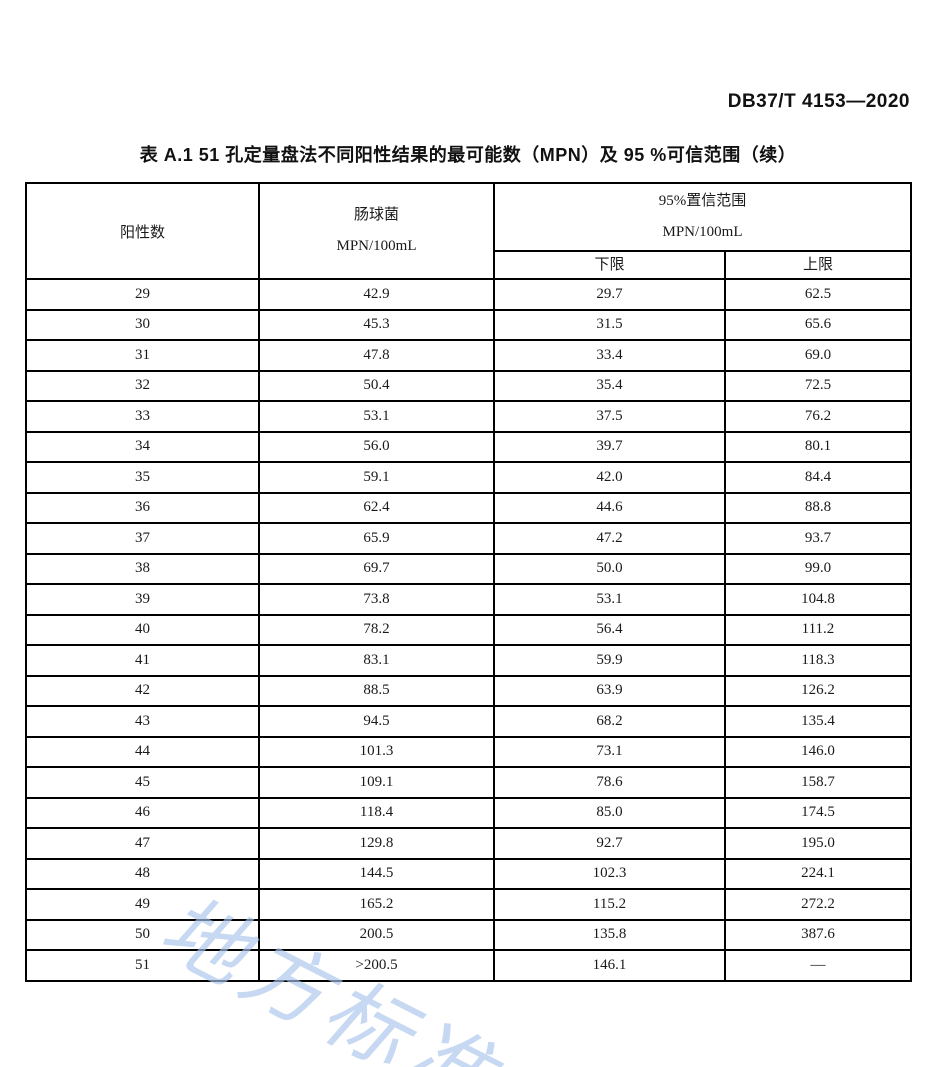 Image resolution: width=936 pixels, height=1067 pixels. What do you see at coordinates (818, 101) in the screenshot?
I see `standard-number: DB37/T 4153—2020` at bounding box center [818, 101].